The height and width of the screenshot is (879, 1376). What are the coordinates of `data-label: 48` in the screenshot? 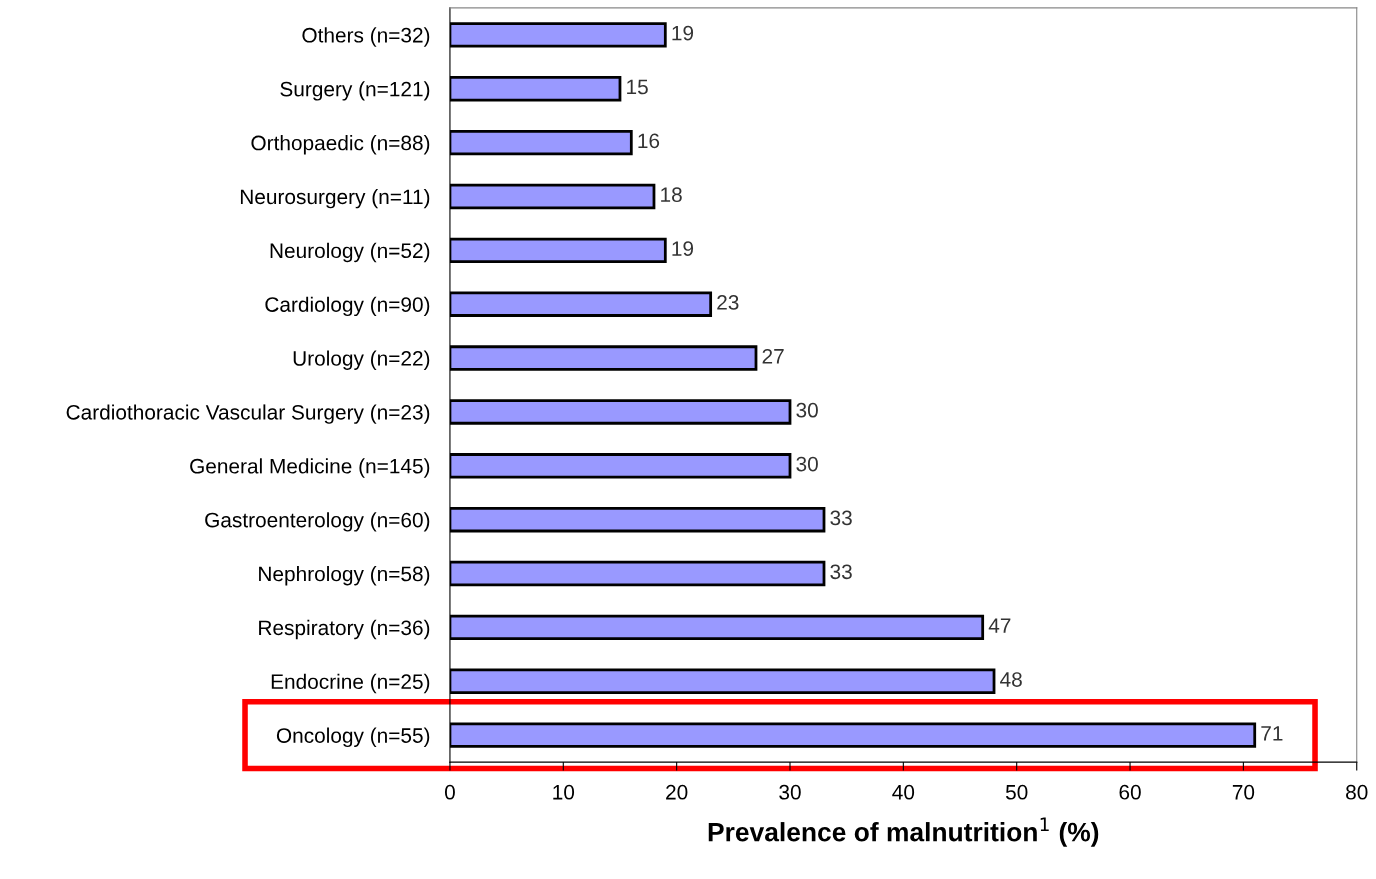 It's located at (1011, 679).